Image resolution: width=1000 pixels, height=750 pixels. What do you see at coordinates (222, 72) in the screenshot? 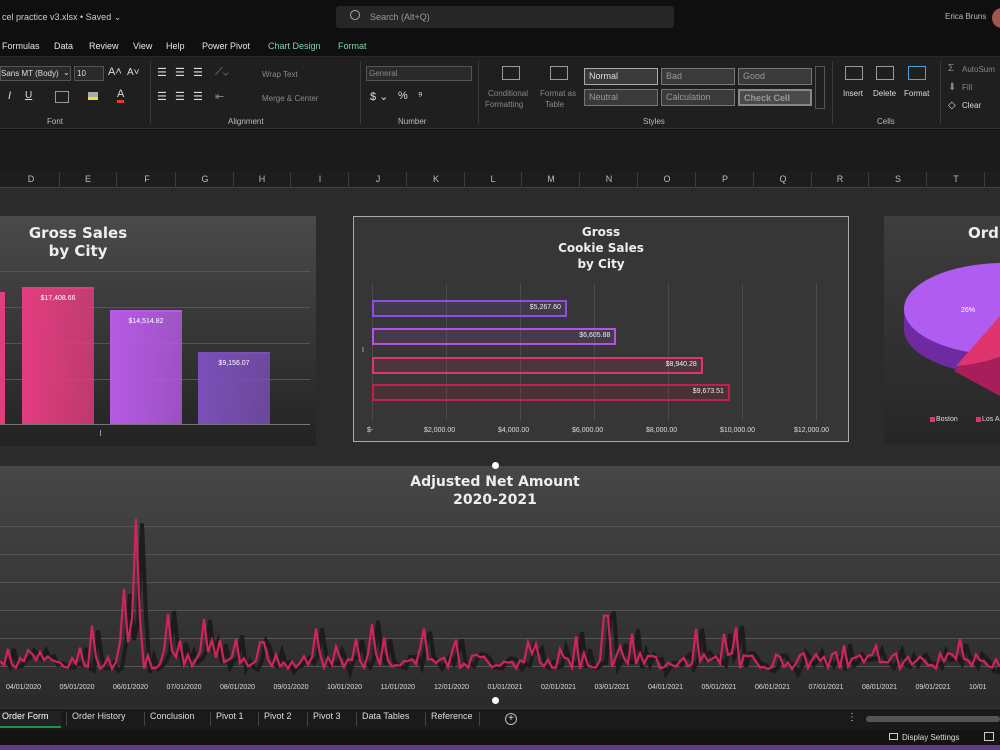
I see `orientation-icon: ⟋⌄` at bounding box center [222, 72].